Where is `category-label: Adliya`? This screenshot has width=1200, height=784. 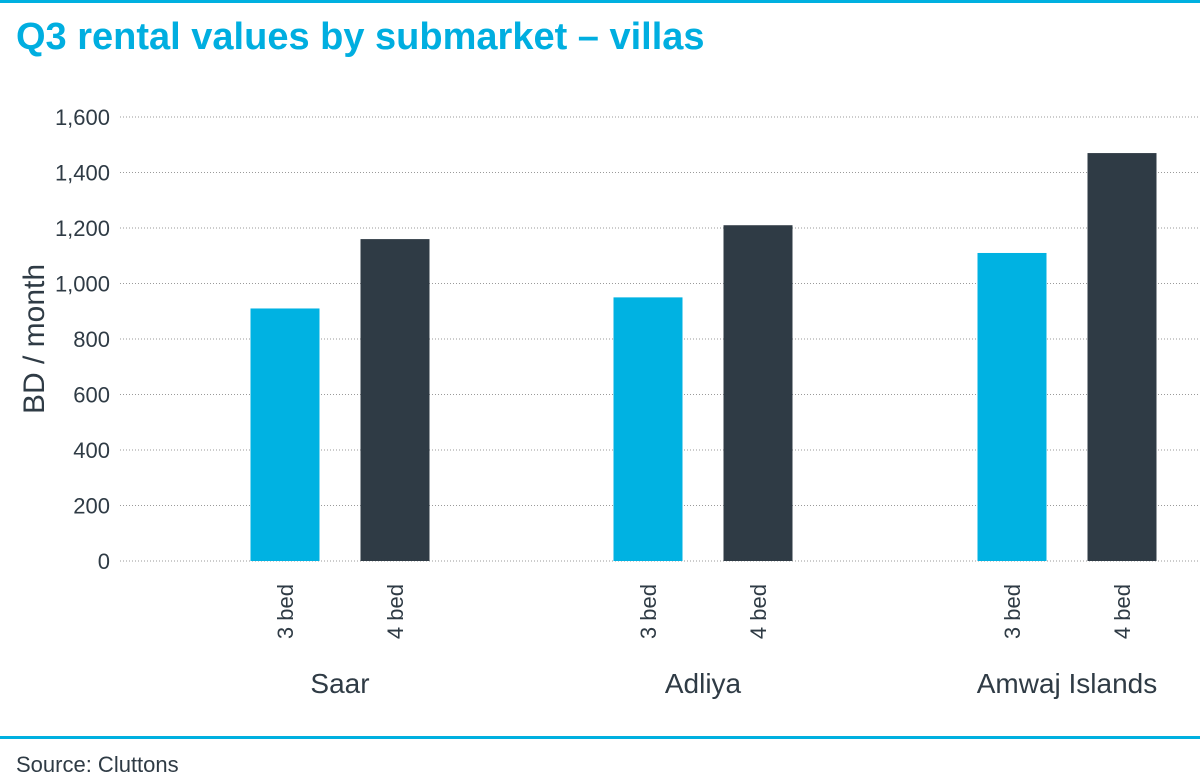 category-label: Adliya is located at coordinates (703, 683).